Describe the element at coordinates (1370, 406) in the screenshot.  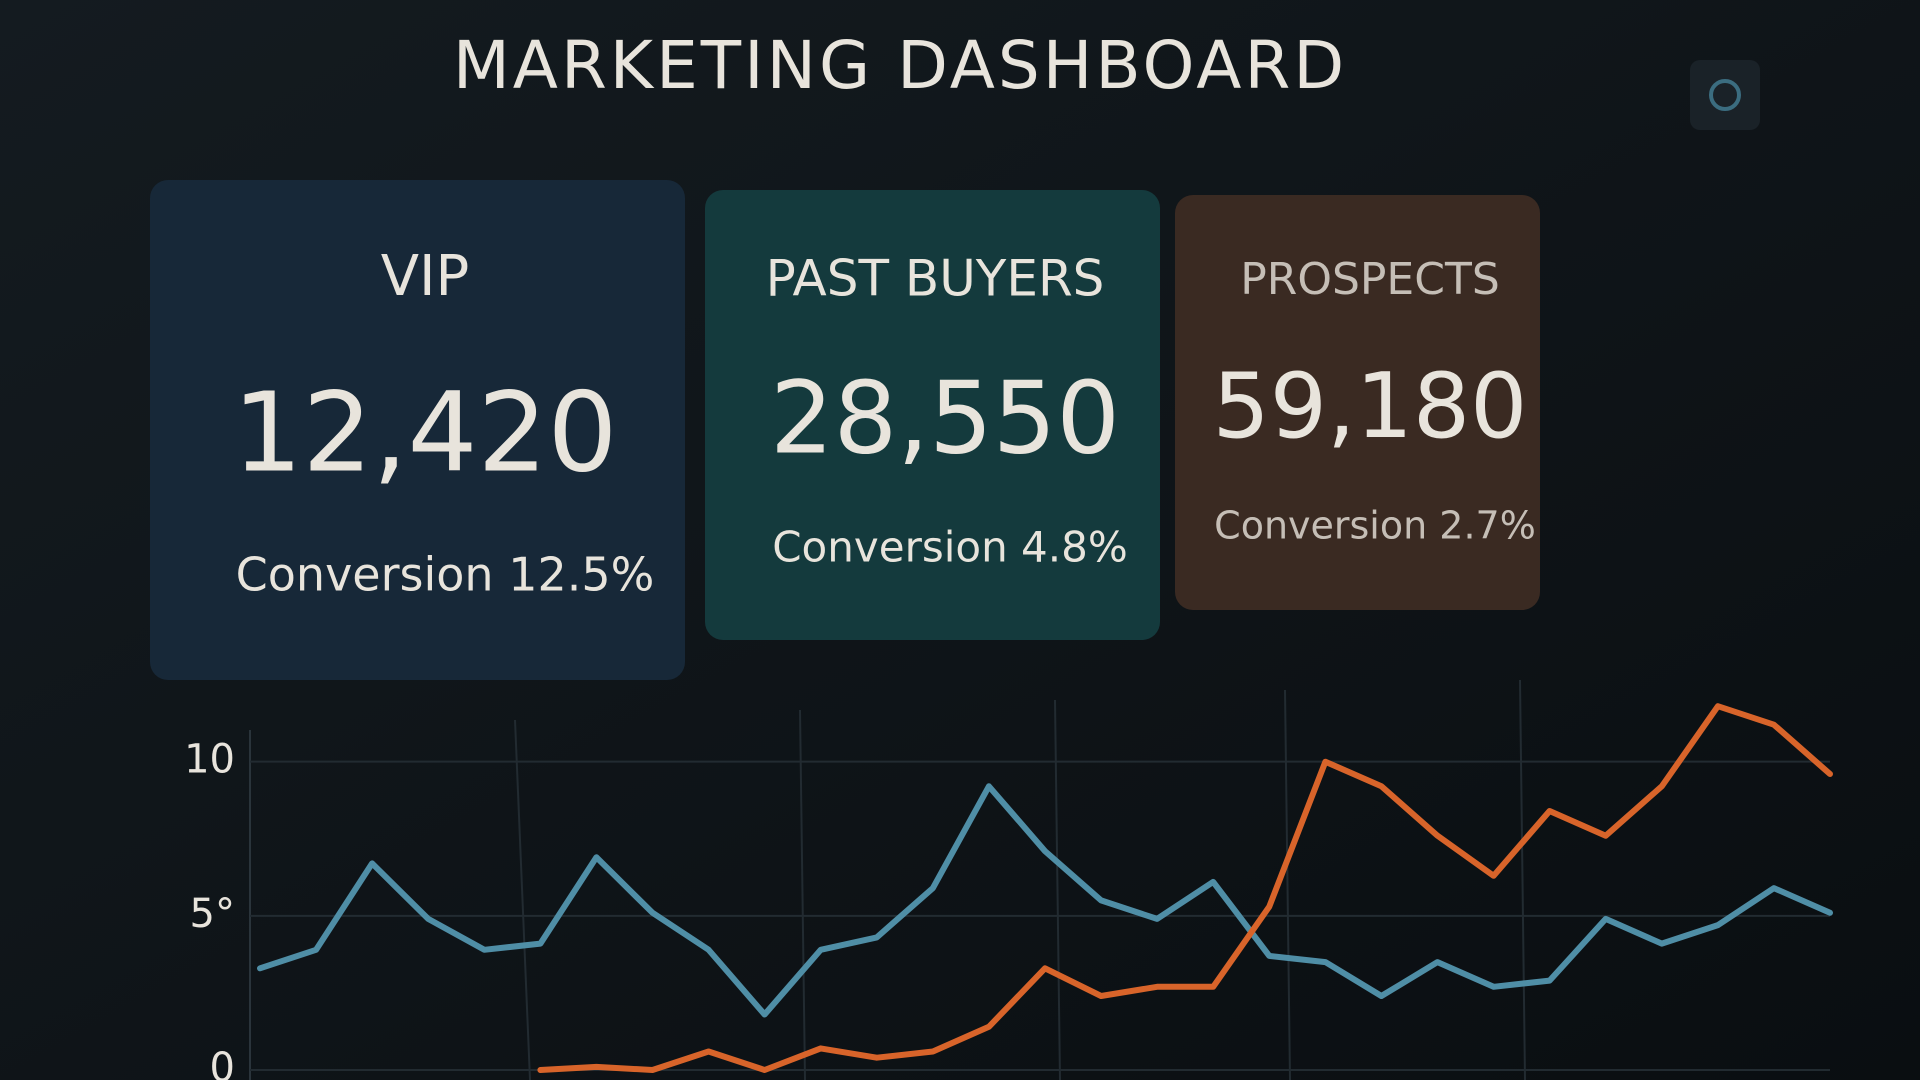
I see `card-value: 59,180` at that location.